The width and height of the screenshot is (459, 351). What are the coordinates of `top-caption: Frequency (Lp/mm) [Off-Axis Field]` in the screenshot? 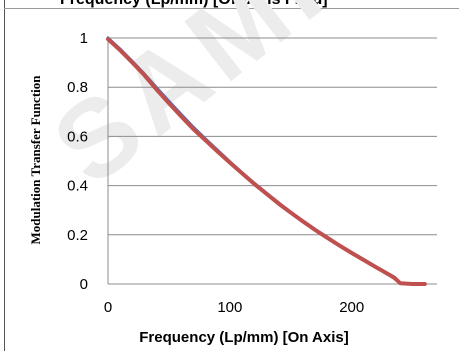 It's located at (259, 4).